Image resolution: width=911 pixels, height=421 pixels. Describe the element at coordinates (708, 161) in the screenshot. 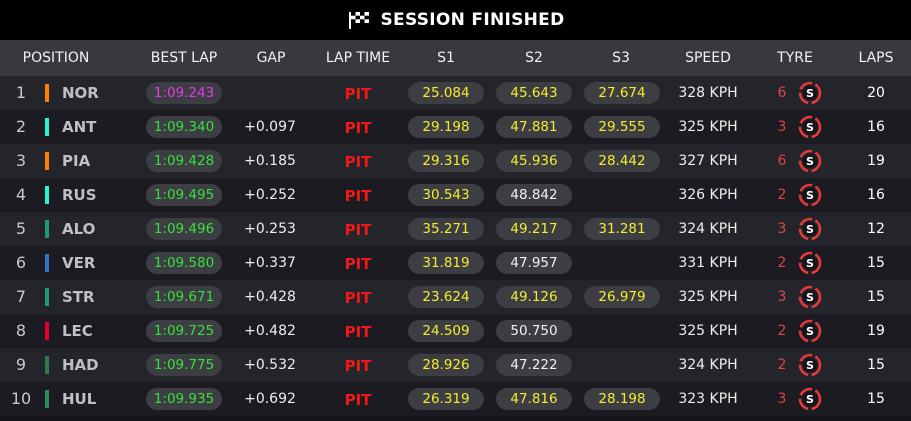

I see `speed-value: 327 KPH` at that location.